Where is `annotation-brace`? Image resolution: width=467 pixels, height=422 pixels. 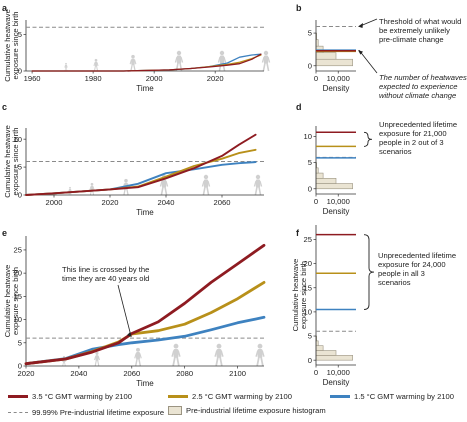 annotation-brace is located at coordinates (369, 272).